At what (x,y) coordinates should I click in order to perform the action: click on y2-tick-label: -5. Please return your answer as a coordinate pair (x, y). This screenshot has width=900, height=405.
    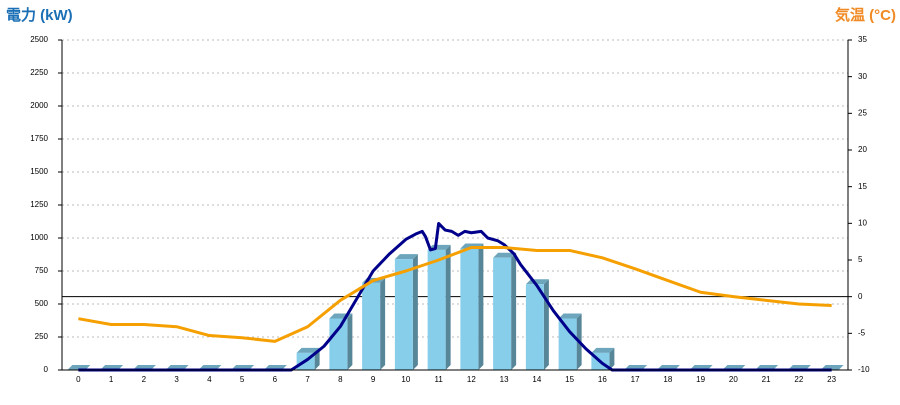
    Looking at the image, I should click on (862, 332).